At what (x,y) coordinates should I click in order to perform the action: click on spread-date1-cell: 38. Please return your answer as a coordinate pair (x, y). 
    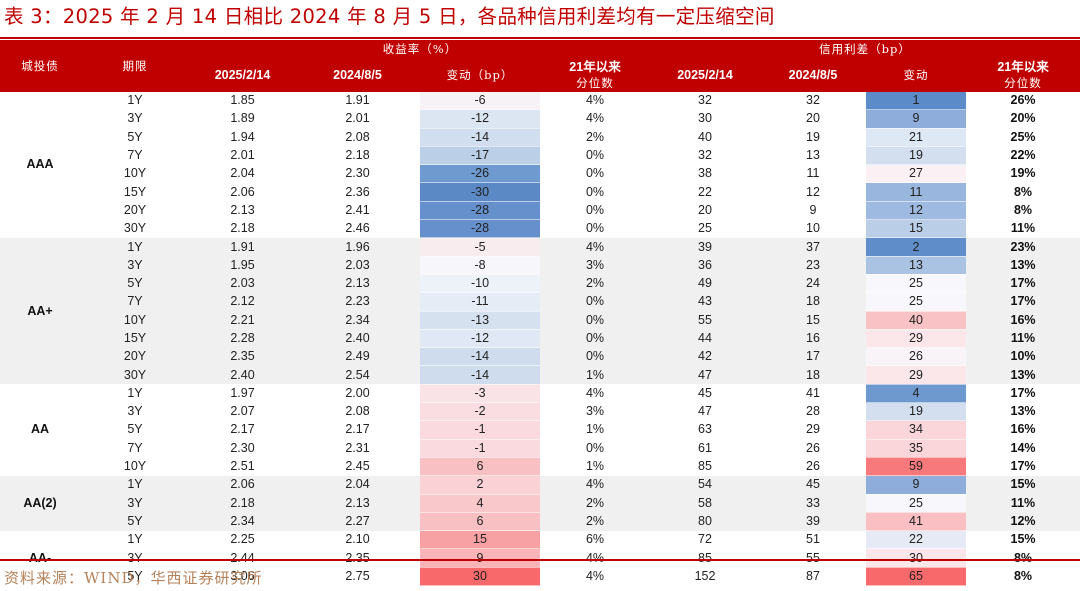
    Looking at the image, I should click on (705, 173).